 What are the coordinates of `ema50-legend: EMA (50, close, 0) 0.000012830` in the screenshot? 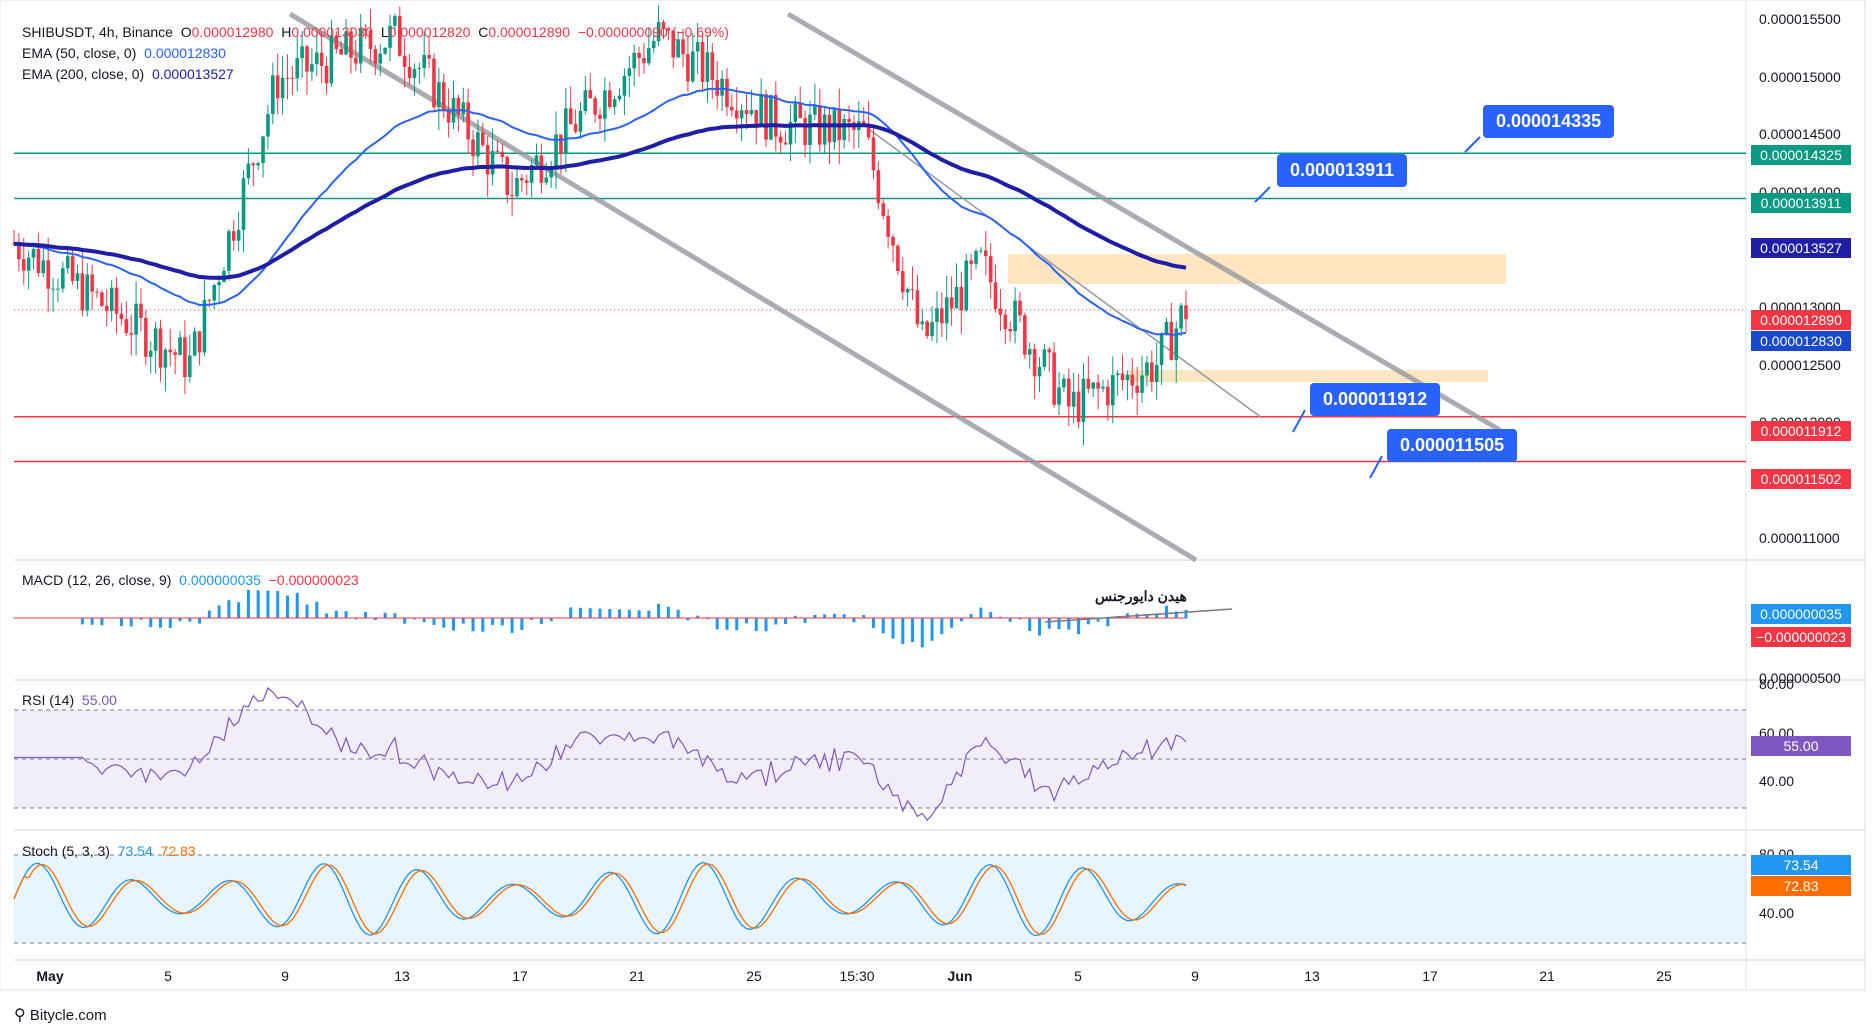 It's located at (124, 53).